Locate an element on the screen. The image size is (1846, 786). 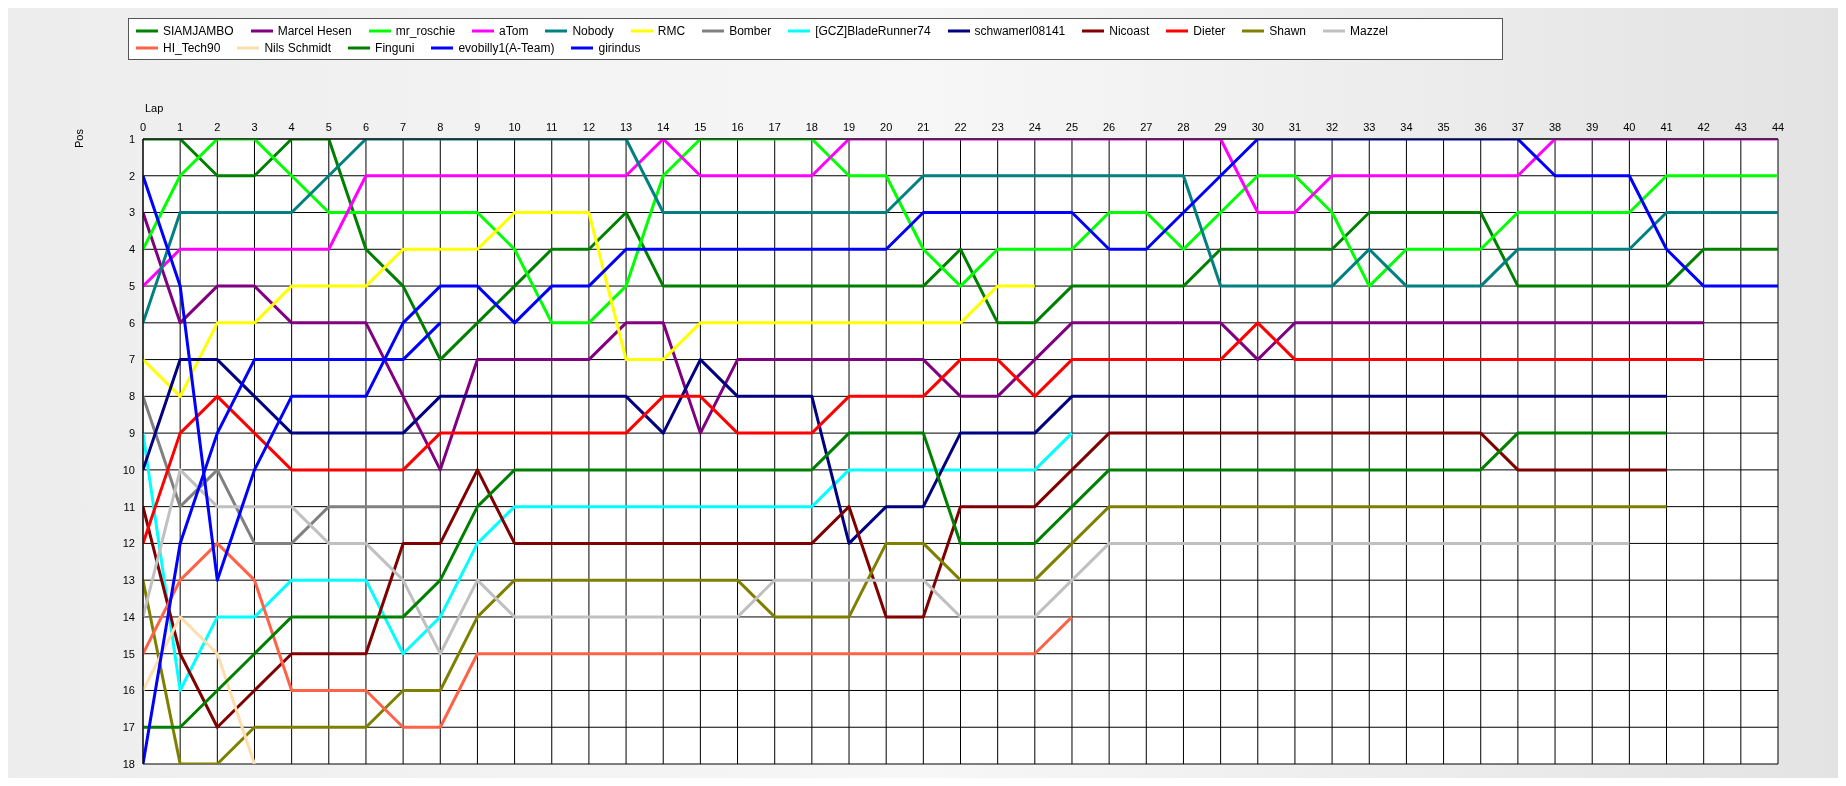
x-tick-label: 28 is located at coordinates (1183, 127).